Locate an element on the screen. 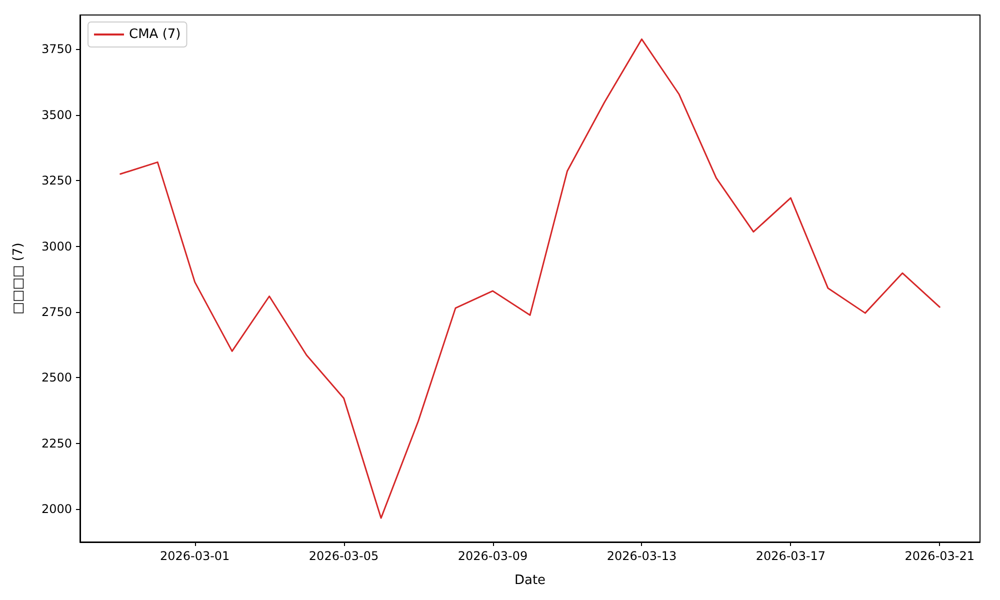 The image size is (1000, 600). legend-label: CMA (7) is located at coordinates (155, 34).